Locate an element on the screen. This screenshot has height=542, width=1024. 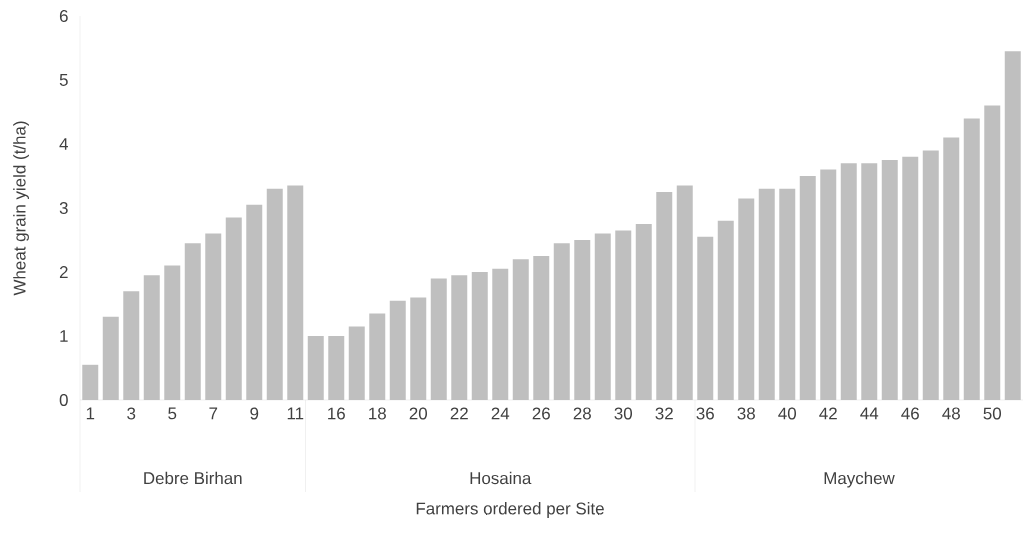
x-tick-label: 40 is located at coordinates (787, 413).